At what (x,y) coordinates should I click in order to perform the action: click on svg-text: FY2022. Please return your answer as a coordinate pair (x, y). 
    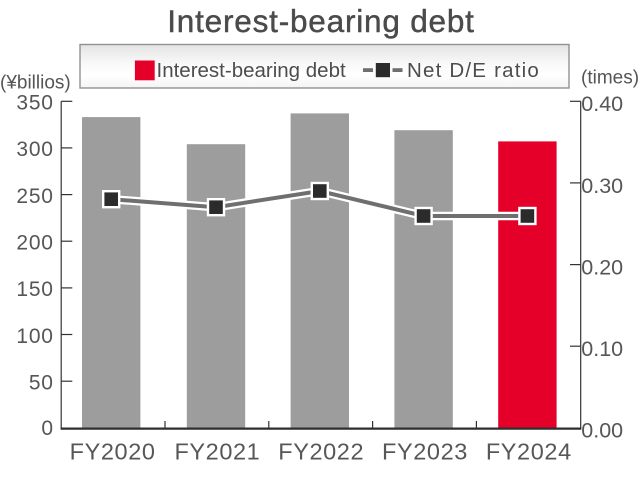
    Looking at the image, I should click on (321, 451).